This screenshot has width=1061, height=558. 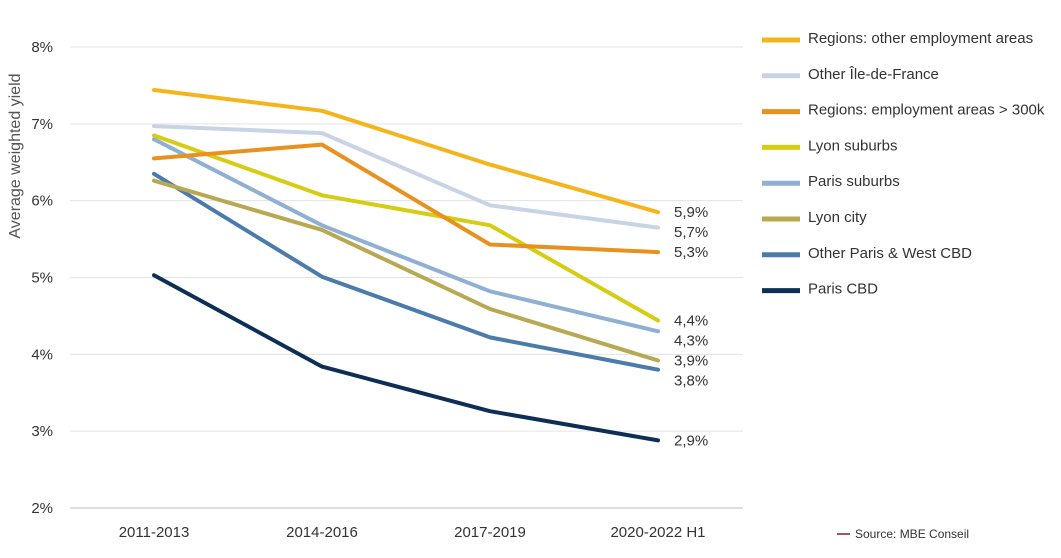 I want to click on end-value-labels: 5,9% 5,7% 5,3% 4,4% 4,3% 3,9% 3,8% 2,9%, so click(x=691, y=326).